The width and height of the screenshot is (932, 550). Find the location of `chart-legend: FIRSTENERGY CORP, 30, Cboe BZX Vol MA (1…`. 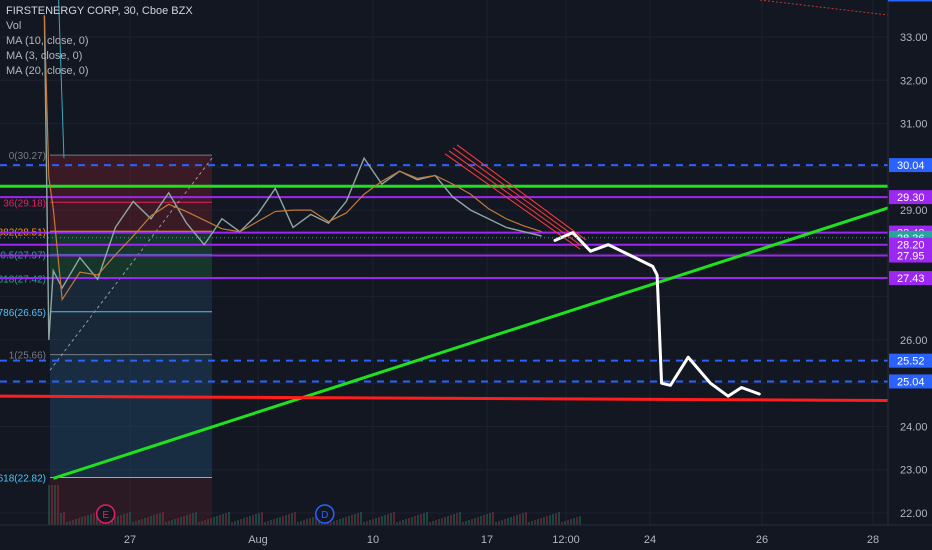

chart-legend: FIRSTENERGY CORP, 30, Cboe BZX Vol MA (1… is located at coordinates (99, 41).